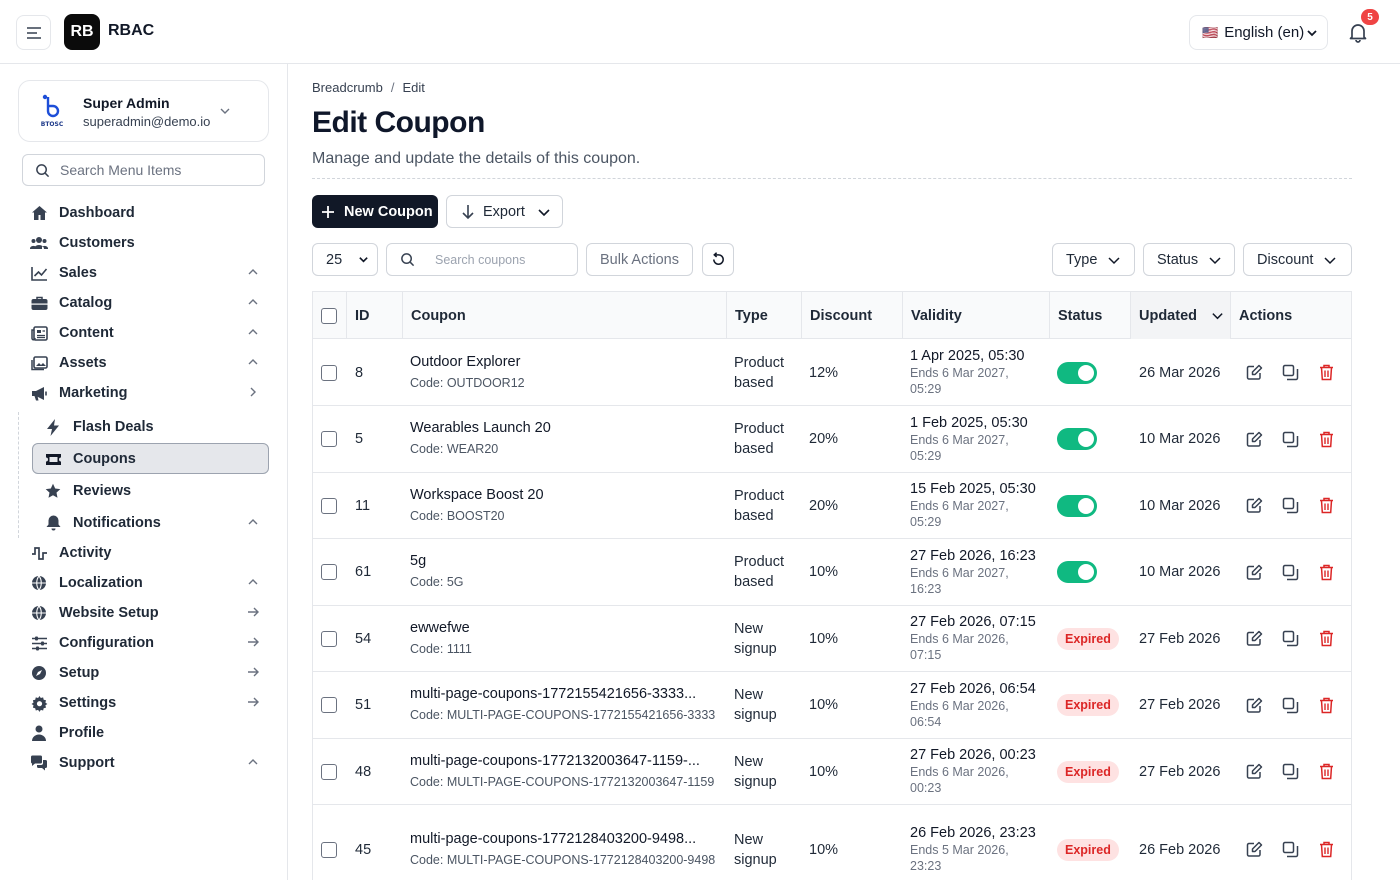 The height and width of the screenshot is (880, 1400). Describe the element at coordinates (145, 363) in the screenshot. I see `sidebar-item-assets: Assets` at that location.